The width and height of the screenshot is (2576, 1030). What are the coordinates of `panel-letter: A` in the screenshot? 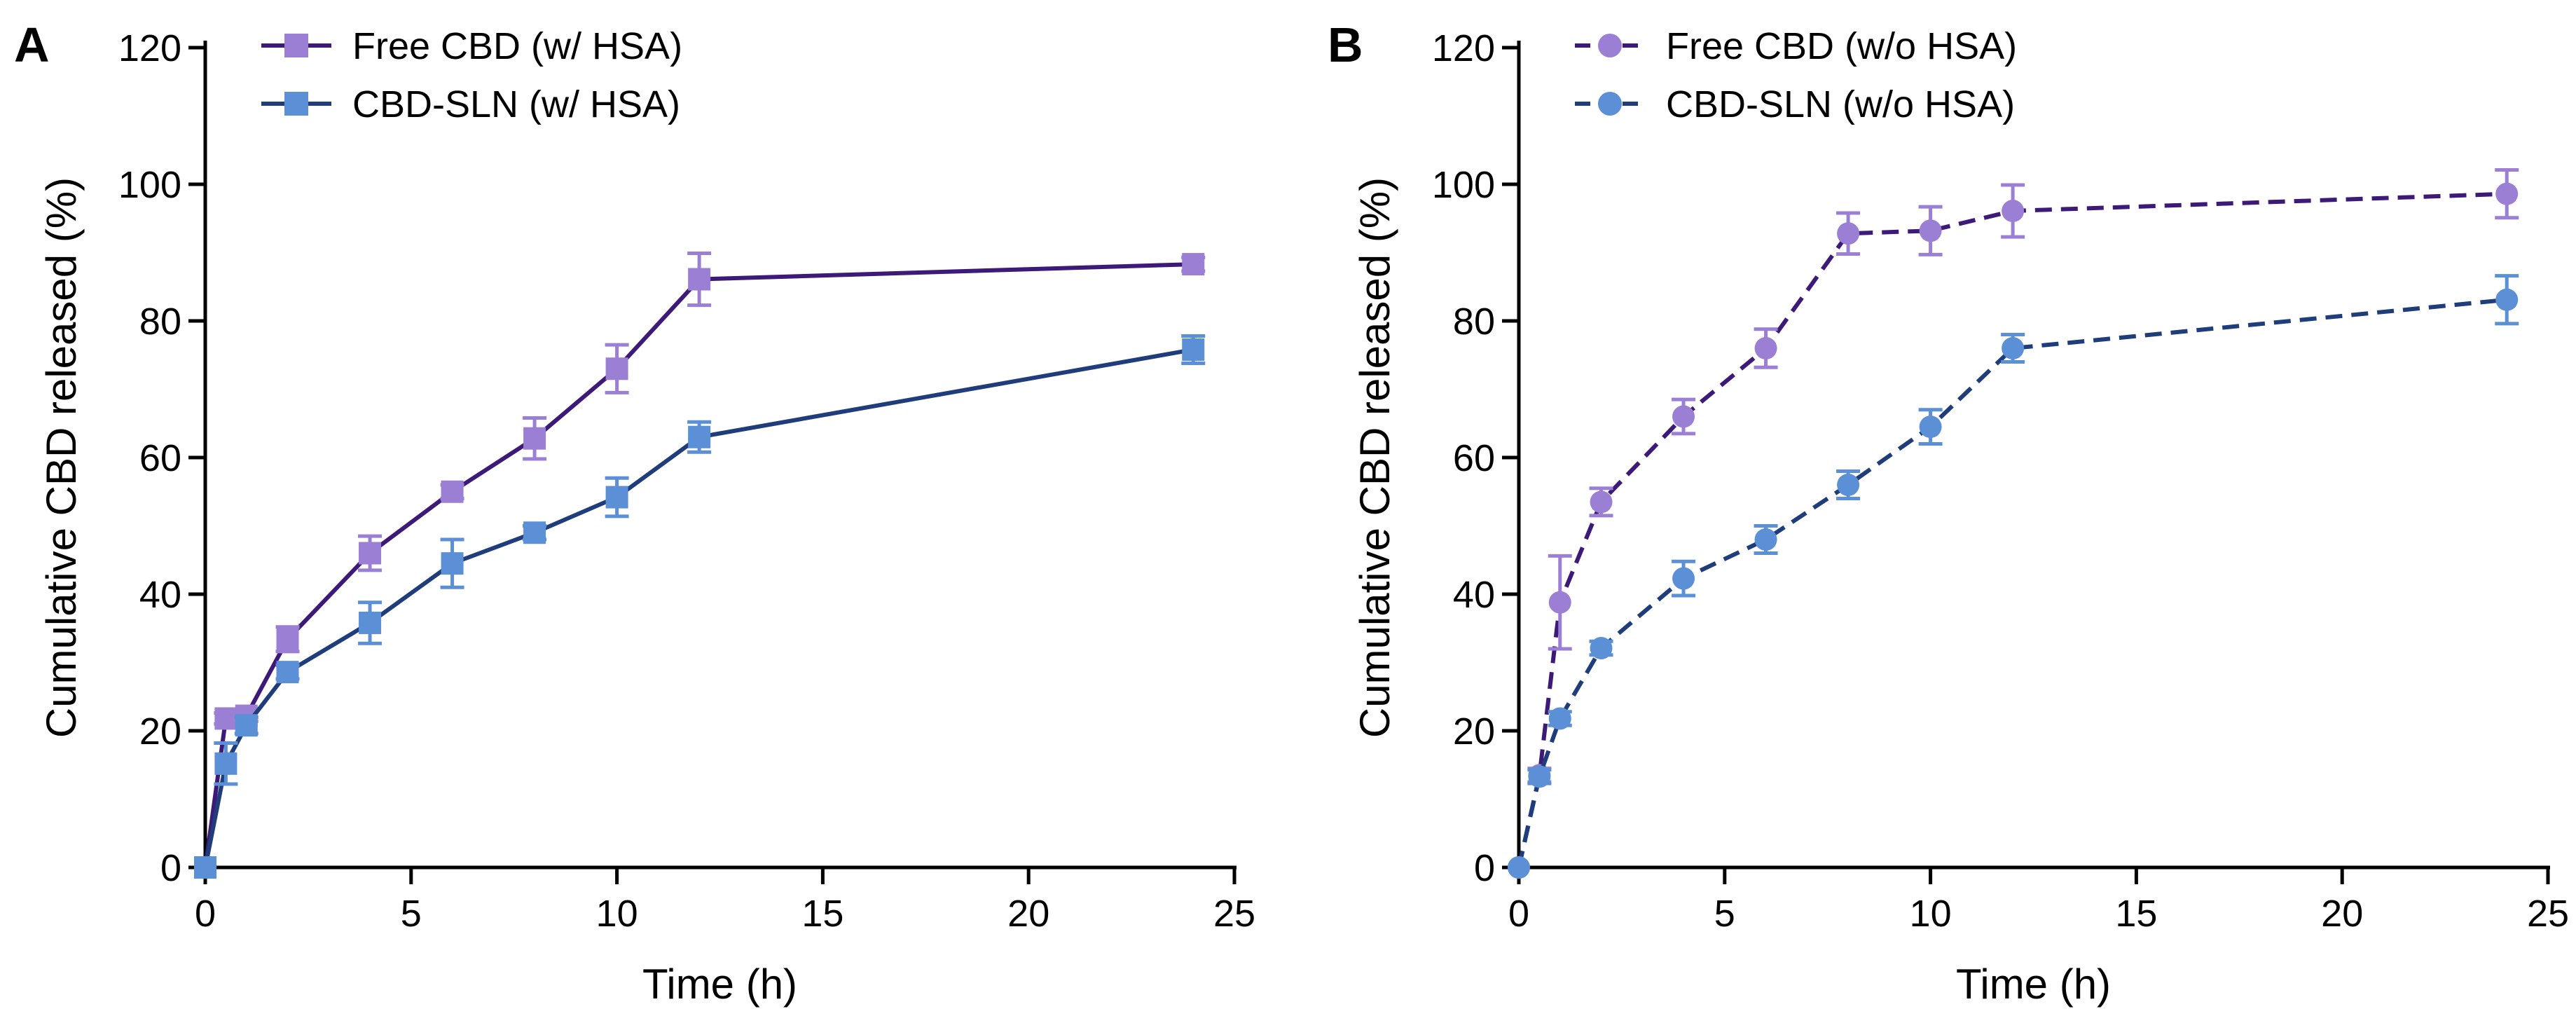 It's located at (32, 45).